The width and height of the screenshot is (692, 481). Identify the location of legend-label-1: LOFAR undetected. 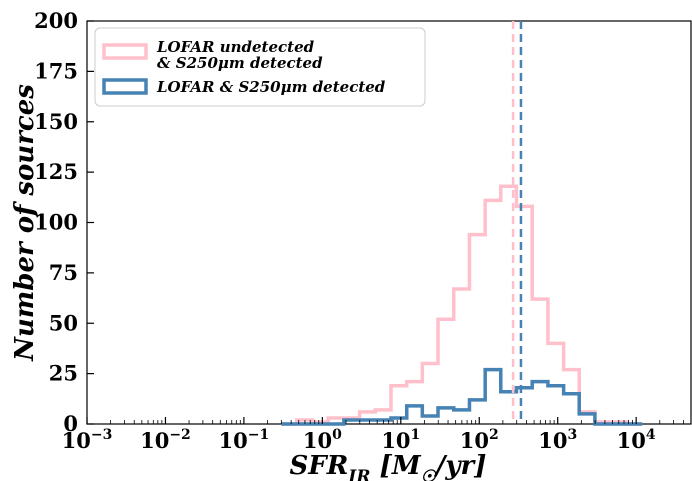
(235, 47).